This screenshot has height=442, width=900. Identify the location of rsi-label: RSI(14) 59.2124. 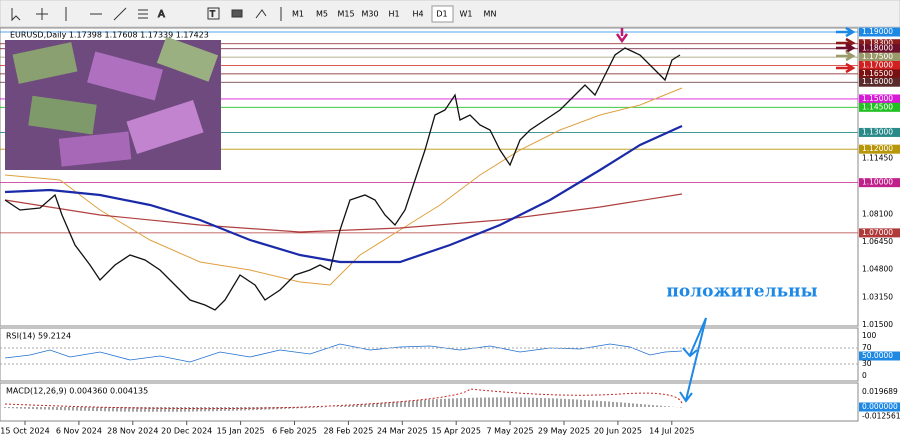
(38, 336).